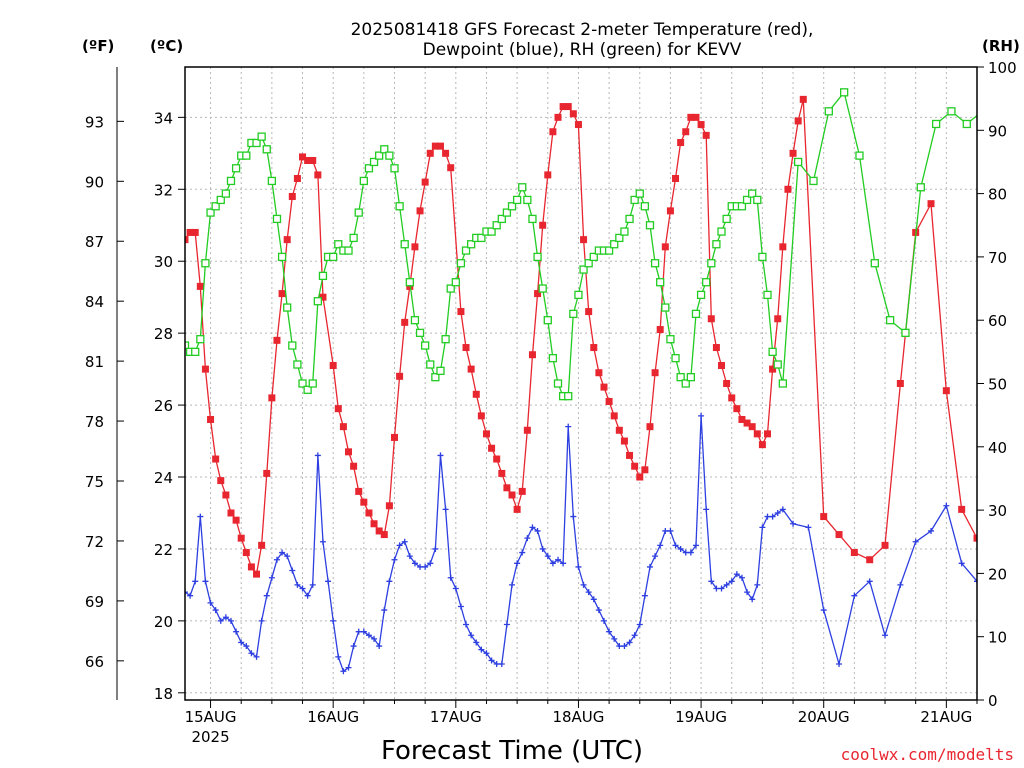 The image size is (1024, 768). I want to click on rh-tick-label: 0, so click(993, 701).